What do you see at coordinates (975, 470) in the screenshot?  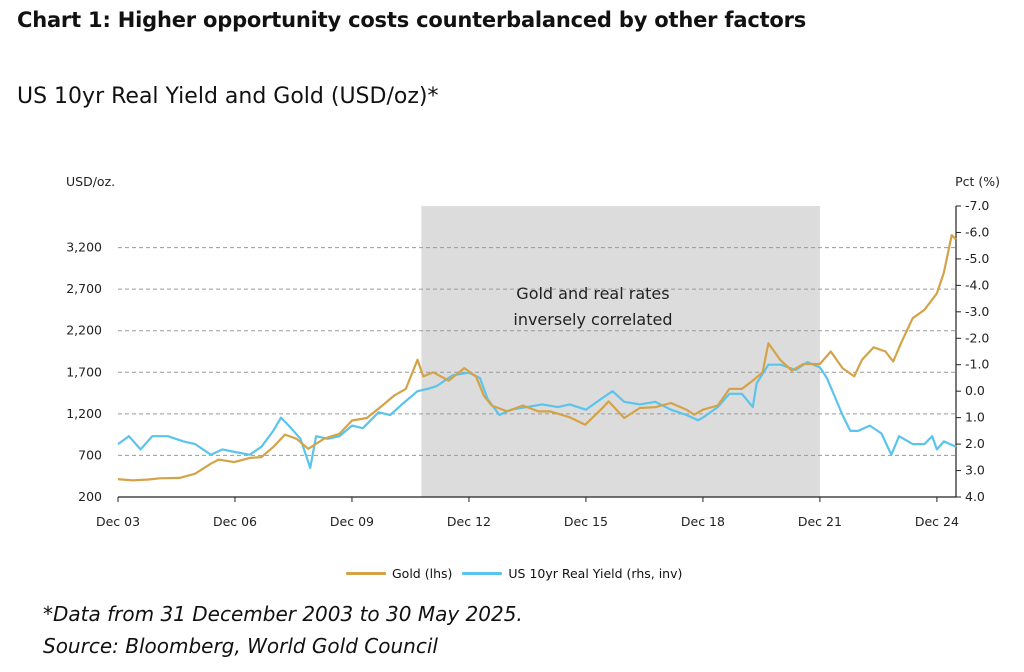 I see `right-tick-label: 3.0` at bounding box center [975, 470].